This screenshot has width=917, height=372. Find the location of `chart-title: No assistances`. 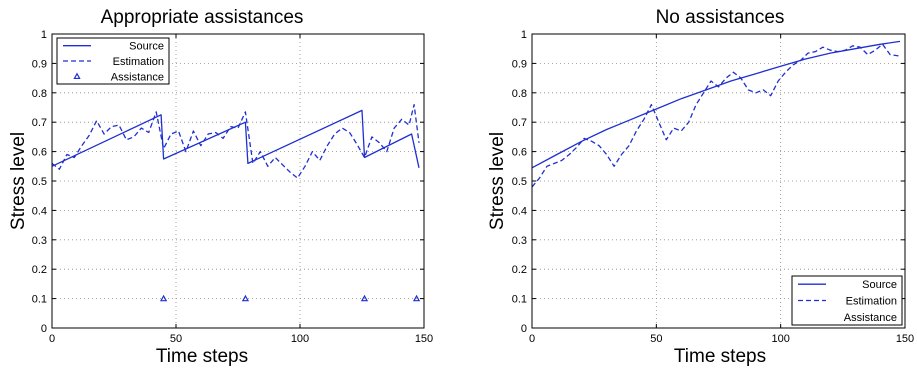

chart-title: No assistances is located at coordinates (720, 17).